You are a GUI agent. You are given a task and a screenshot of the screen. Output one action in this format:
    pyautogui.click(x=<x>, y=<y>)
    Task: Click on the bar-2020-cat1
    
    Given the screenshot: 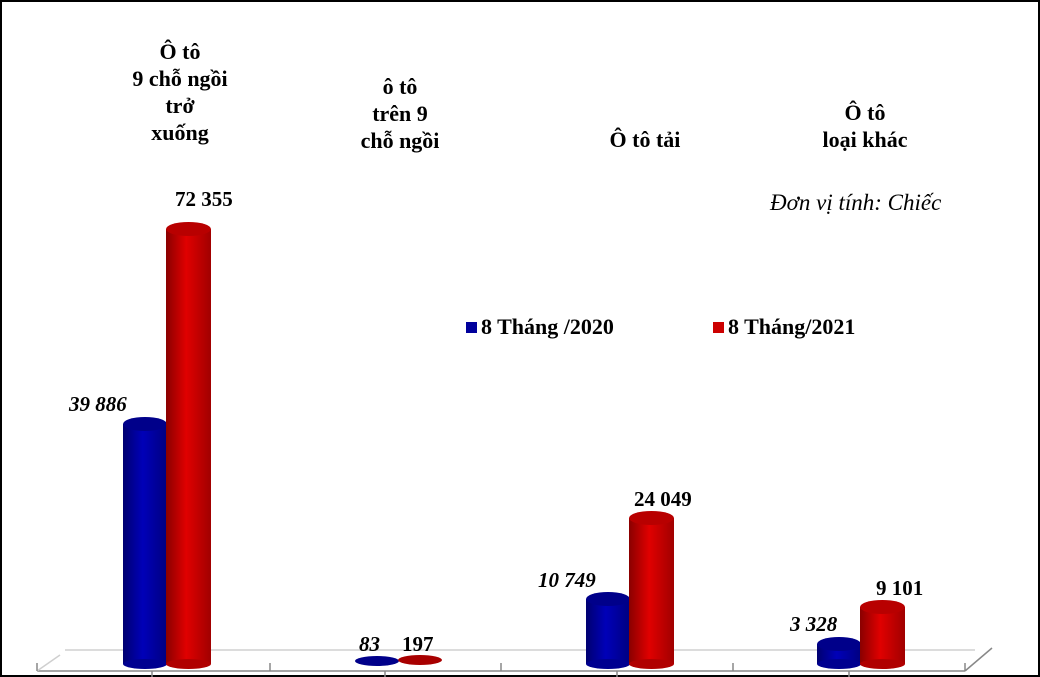 What is the action you would take?
    pyautogui.click(x=377, y=661)
    